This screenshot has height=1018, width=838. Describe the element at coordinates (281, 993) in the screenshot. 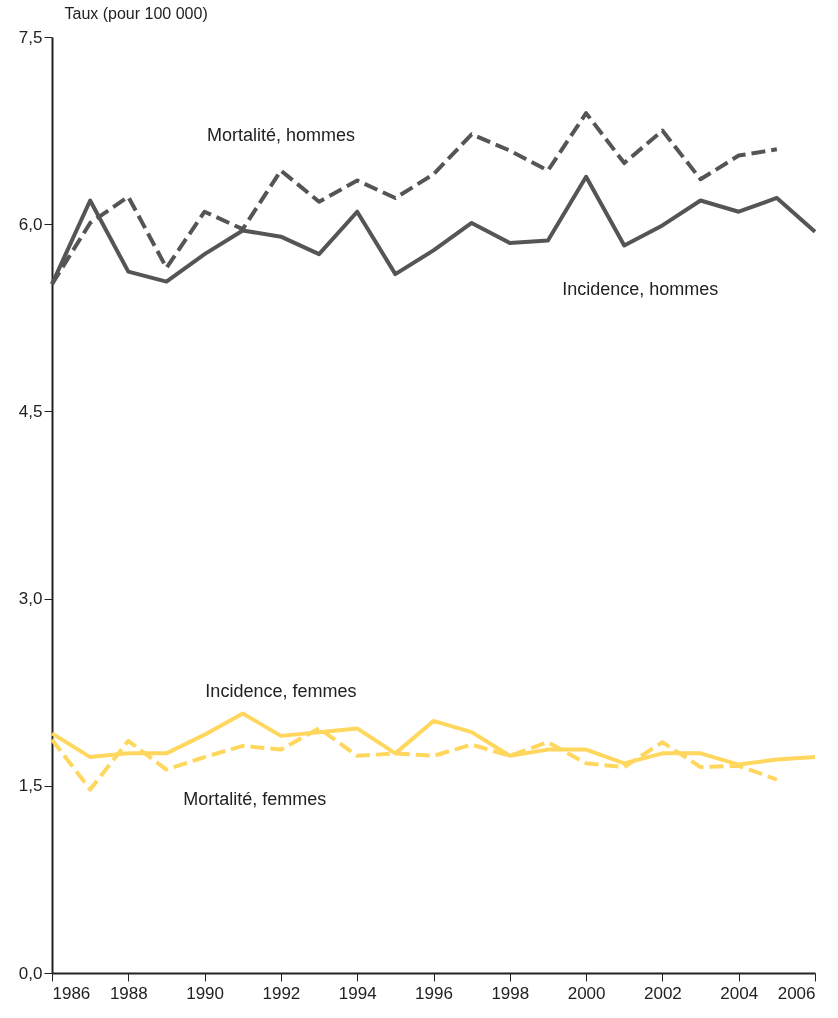

I see `x-tick-label: 1992` at that location.